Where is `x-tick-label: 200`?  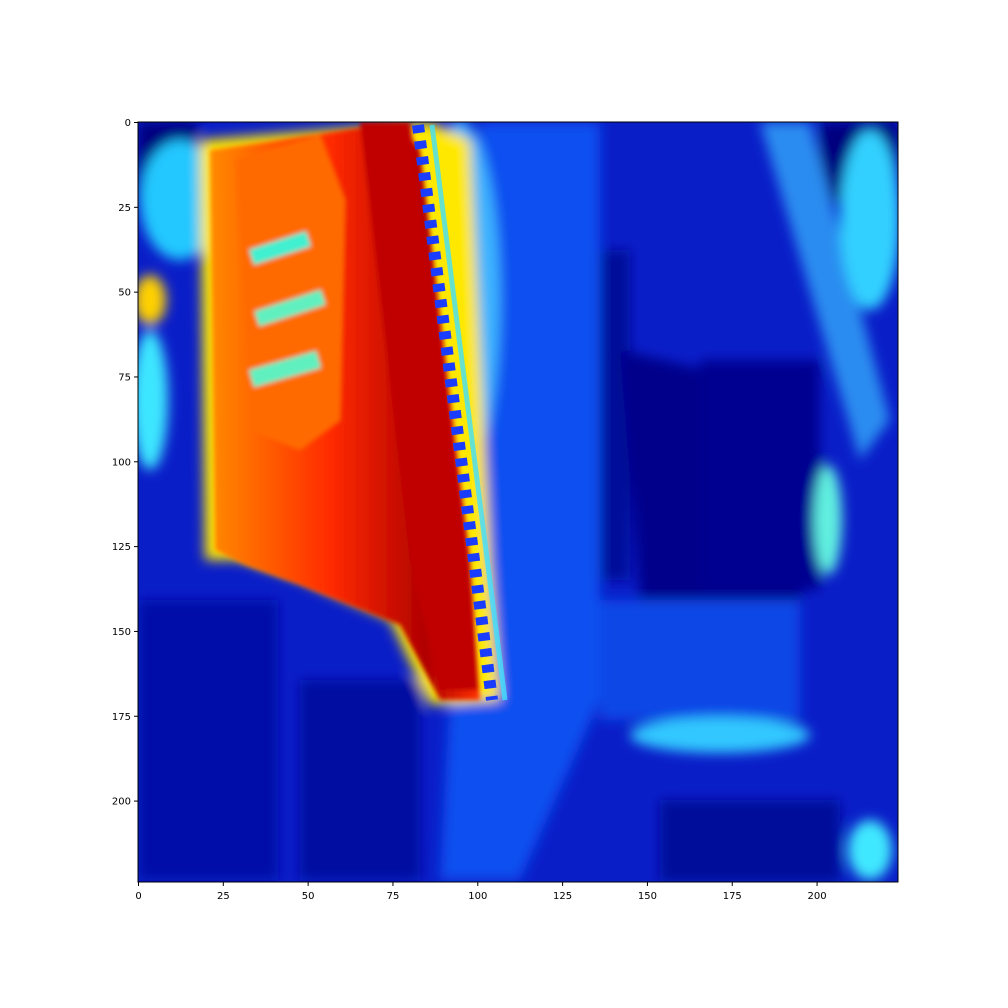
x-tick-label: 200 is located at coordinates (817, 896).